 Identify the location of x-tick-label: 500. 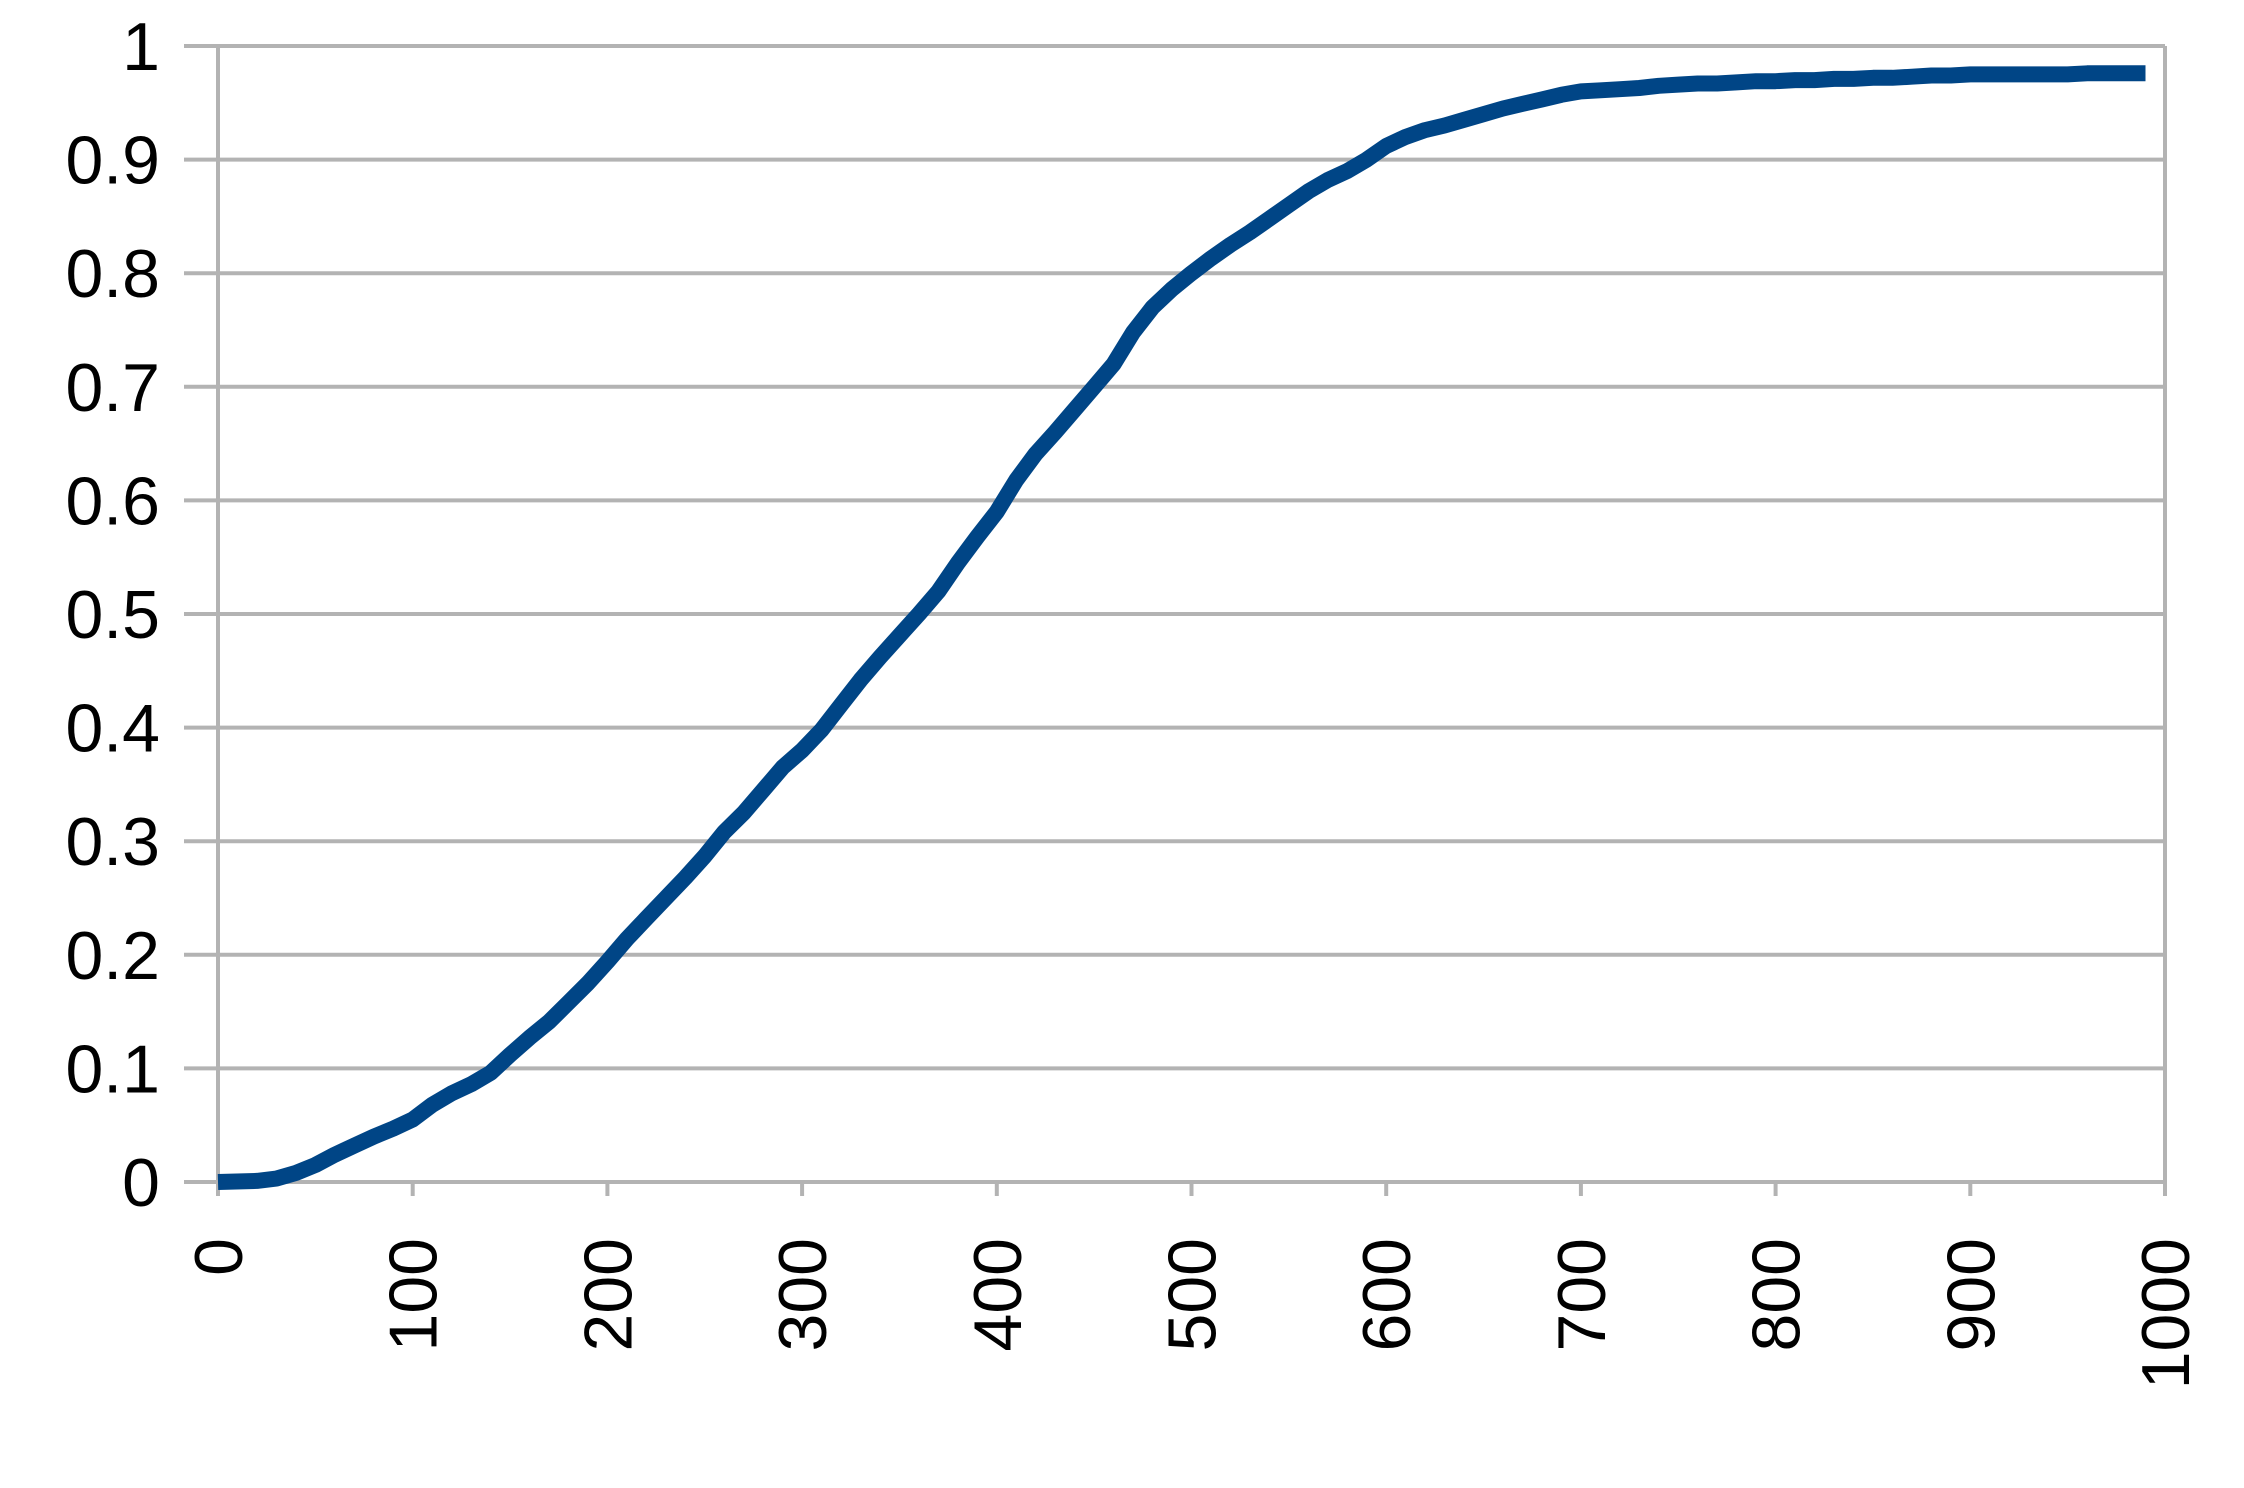
(1193, 1294).